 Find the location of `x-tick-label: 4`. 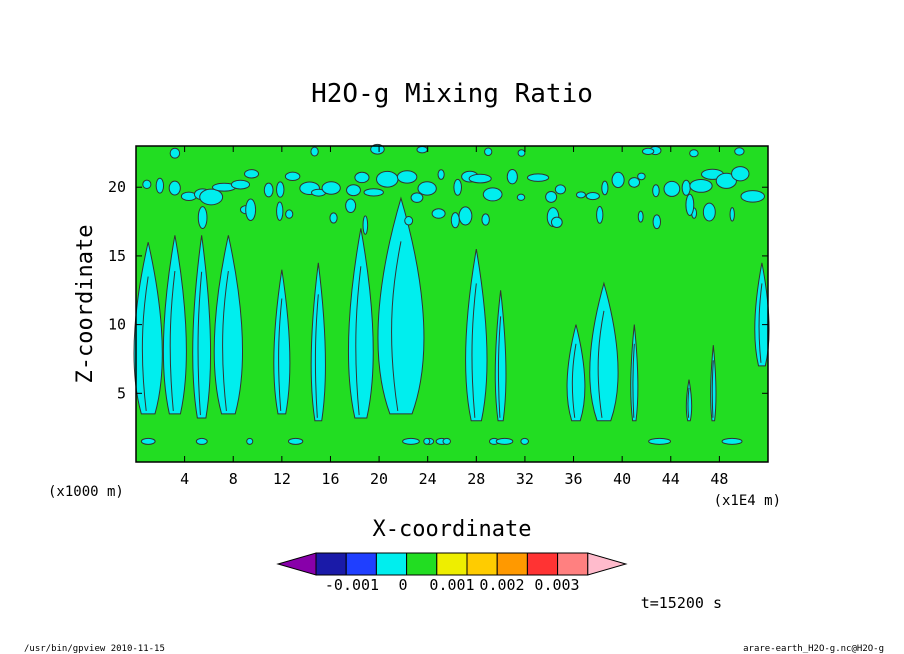

x-tick-label: 4 is located at coordinates (184, 479).